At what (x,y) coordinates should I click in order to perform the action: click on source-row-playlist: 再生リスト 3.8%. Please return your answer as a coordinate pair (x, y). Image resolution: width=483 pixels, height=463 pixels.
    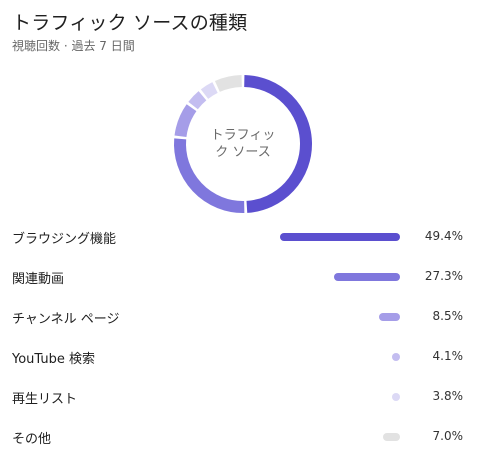
    Looking at the image, I should click on (241, 398).